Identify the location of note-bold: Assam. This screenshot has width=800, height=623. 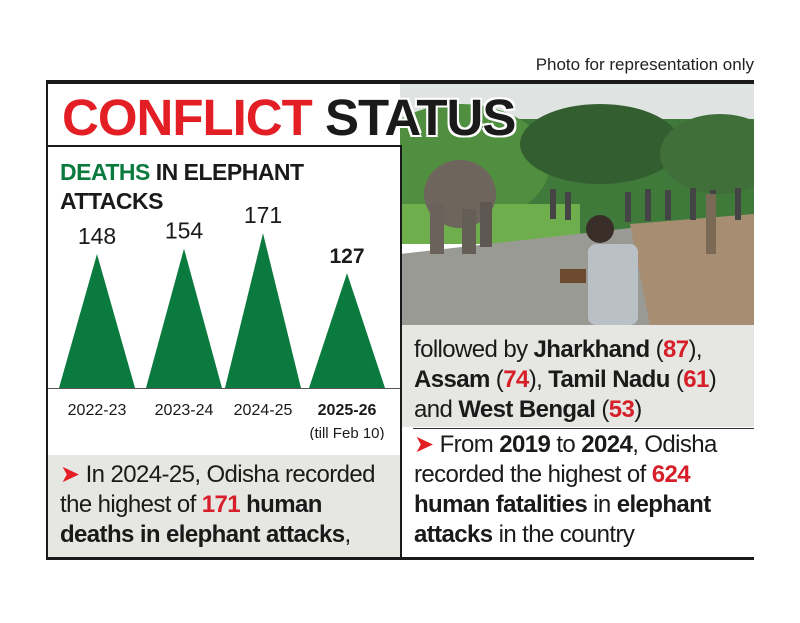
(452, 379).